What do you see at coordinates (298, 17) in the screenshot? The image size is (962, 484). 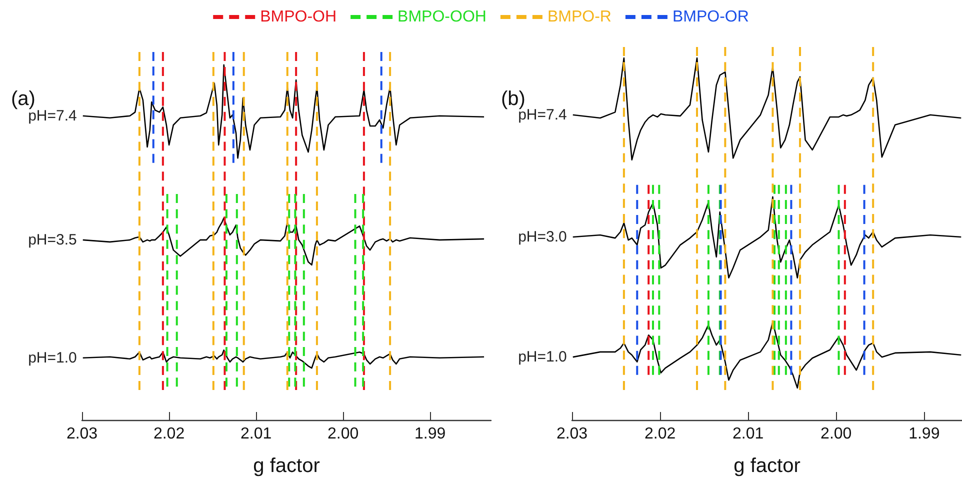 I see `legend-label: BMPO-OH` at bounding box center [298, 17].